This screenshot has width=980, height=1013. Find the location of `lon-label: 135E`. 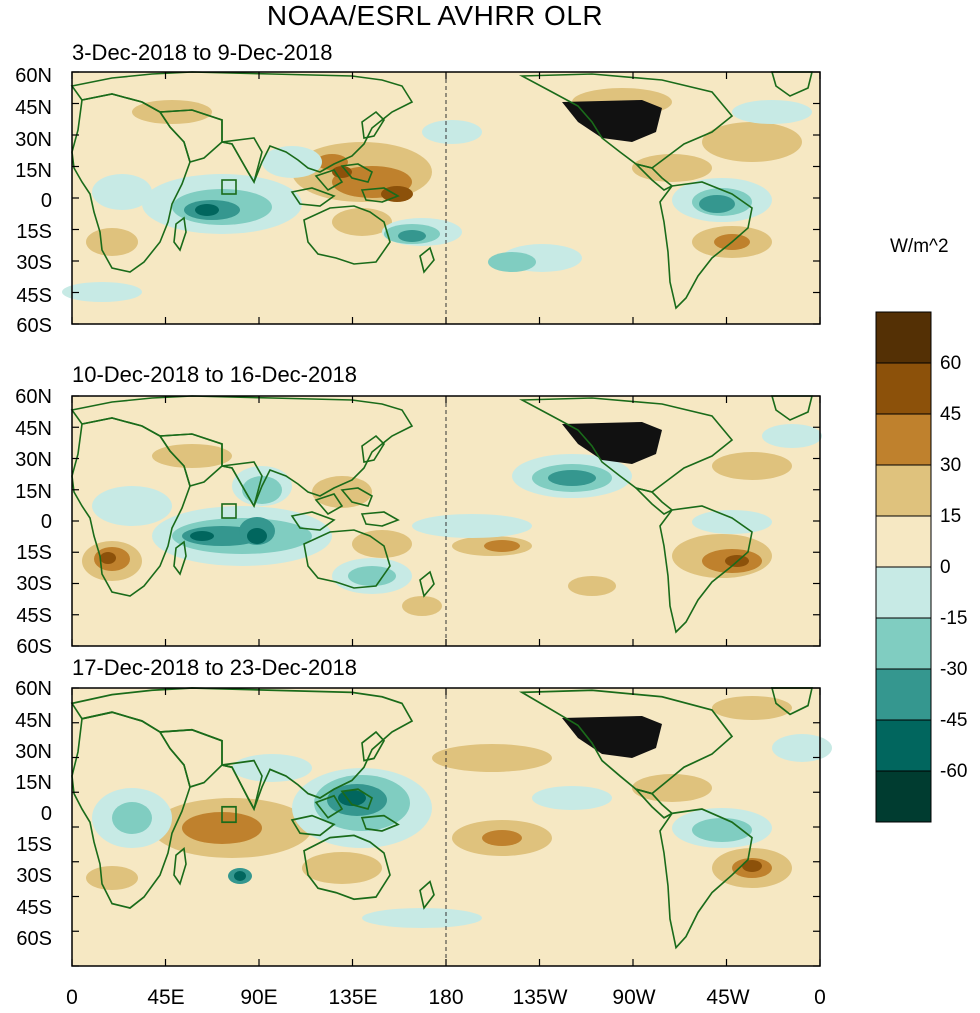

lon-label: 135E is located at coordinates (353, 997).